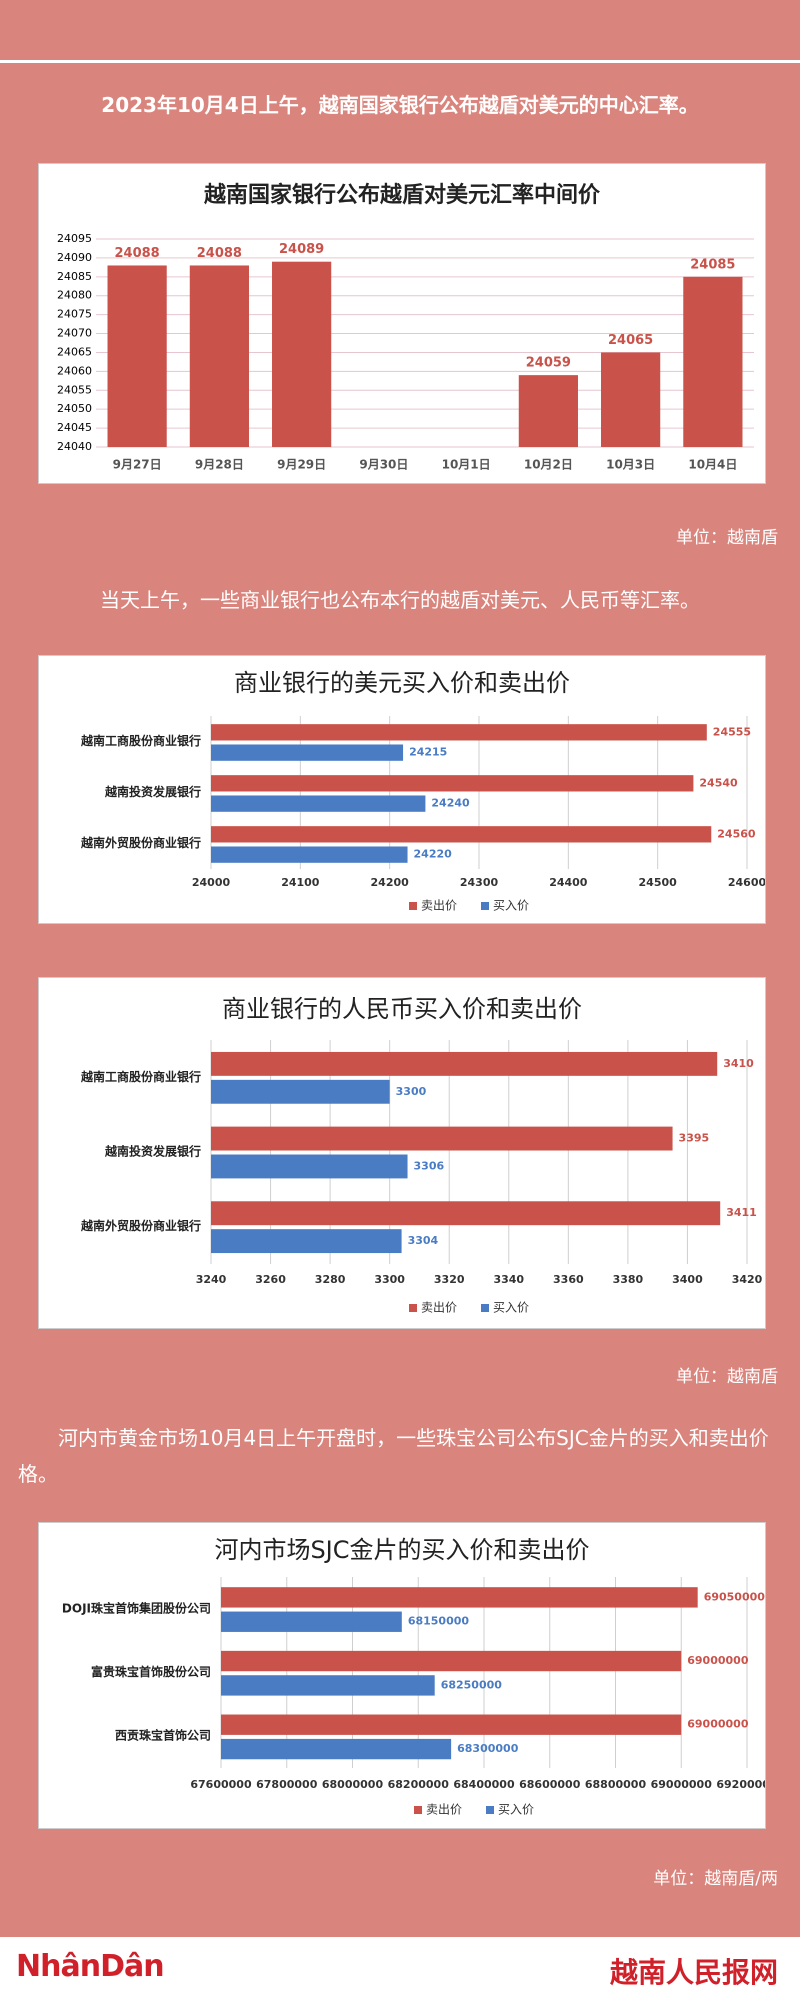  I want to click on y-tick-label: 24090, so click(74, 257).